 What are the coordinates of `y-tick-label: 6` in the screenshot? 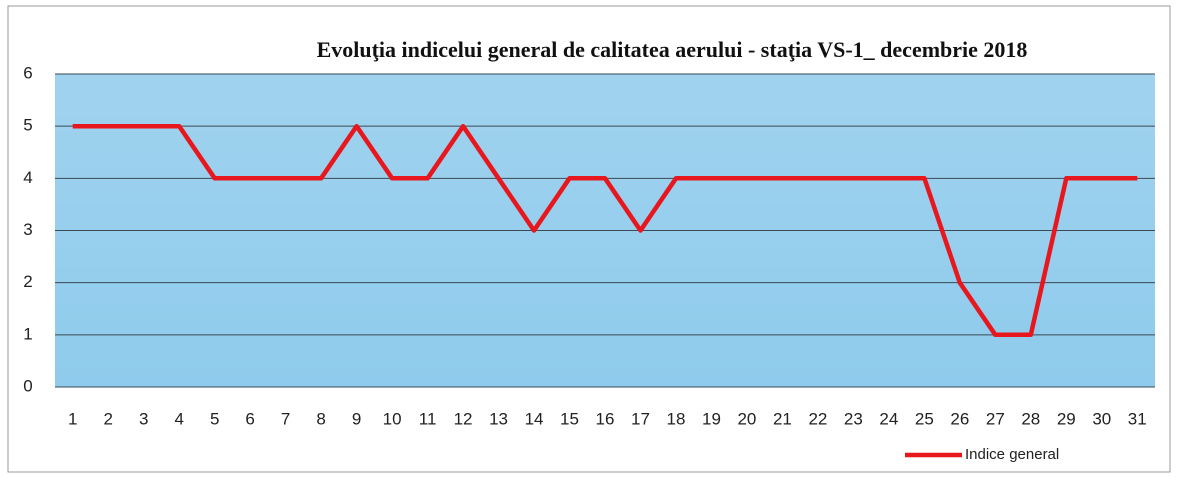 It's located at (27, 72).